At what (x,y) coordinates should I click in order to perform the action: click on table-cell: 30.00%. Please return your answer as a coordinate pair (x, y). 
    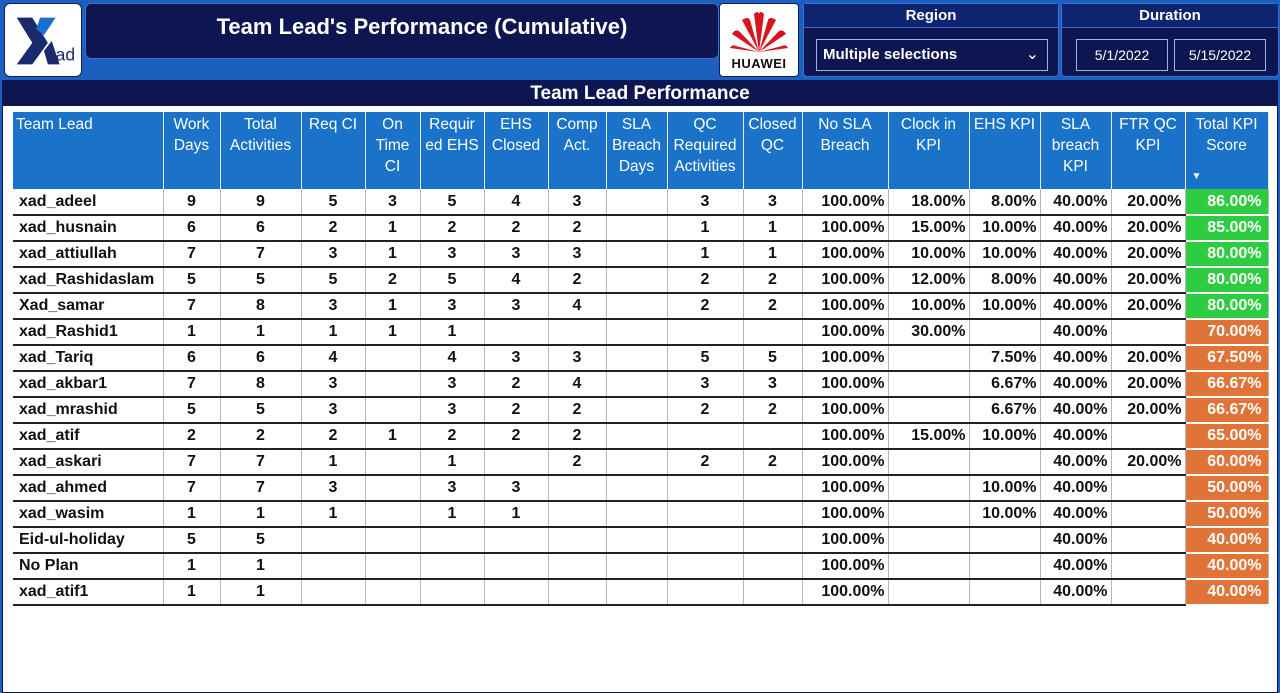
    Looking at the image, I should click on (929, 332).